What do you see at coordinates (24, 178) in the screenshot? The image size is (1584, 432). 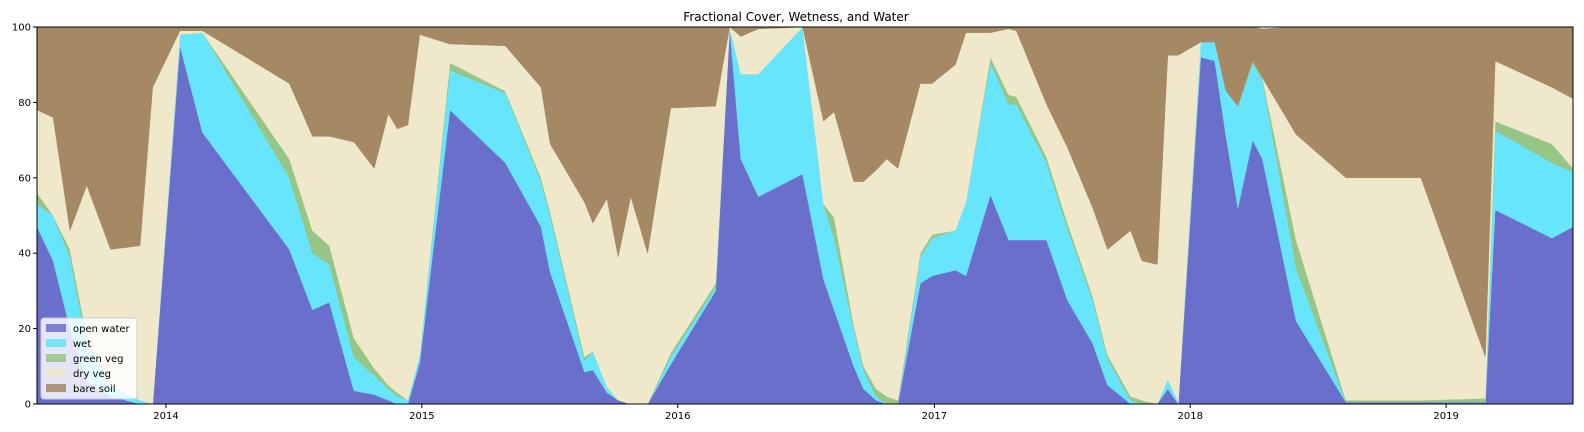 I see `y-tick-label: 60` at bounding box center [24, 178].